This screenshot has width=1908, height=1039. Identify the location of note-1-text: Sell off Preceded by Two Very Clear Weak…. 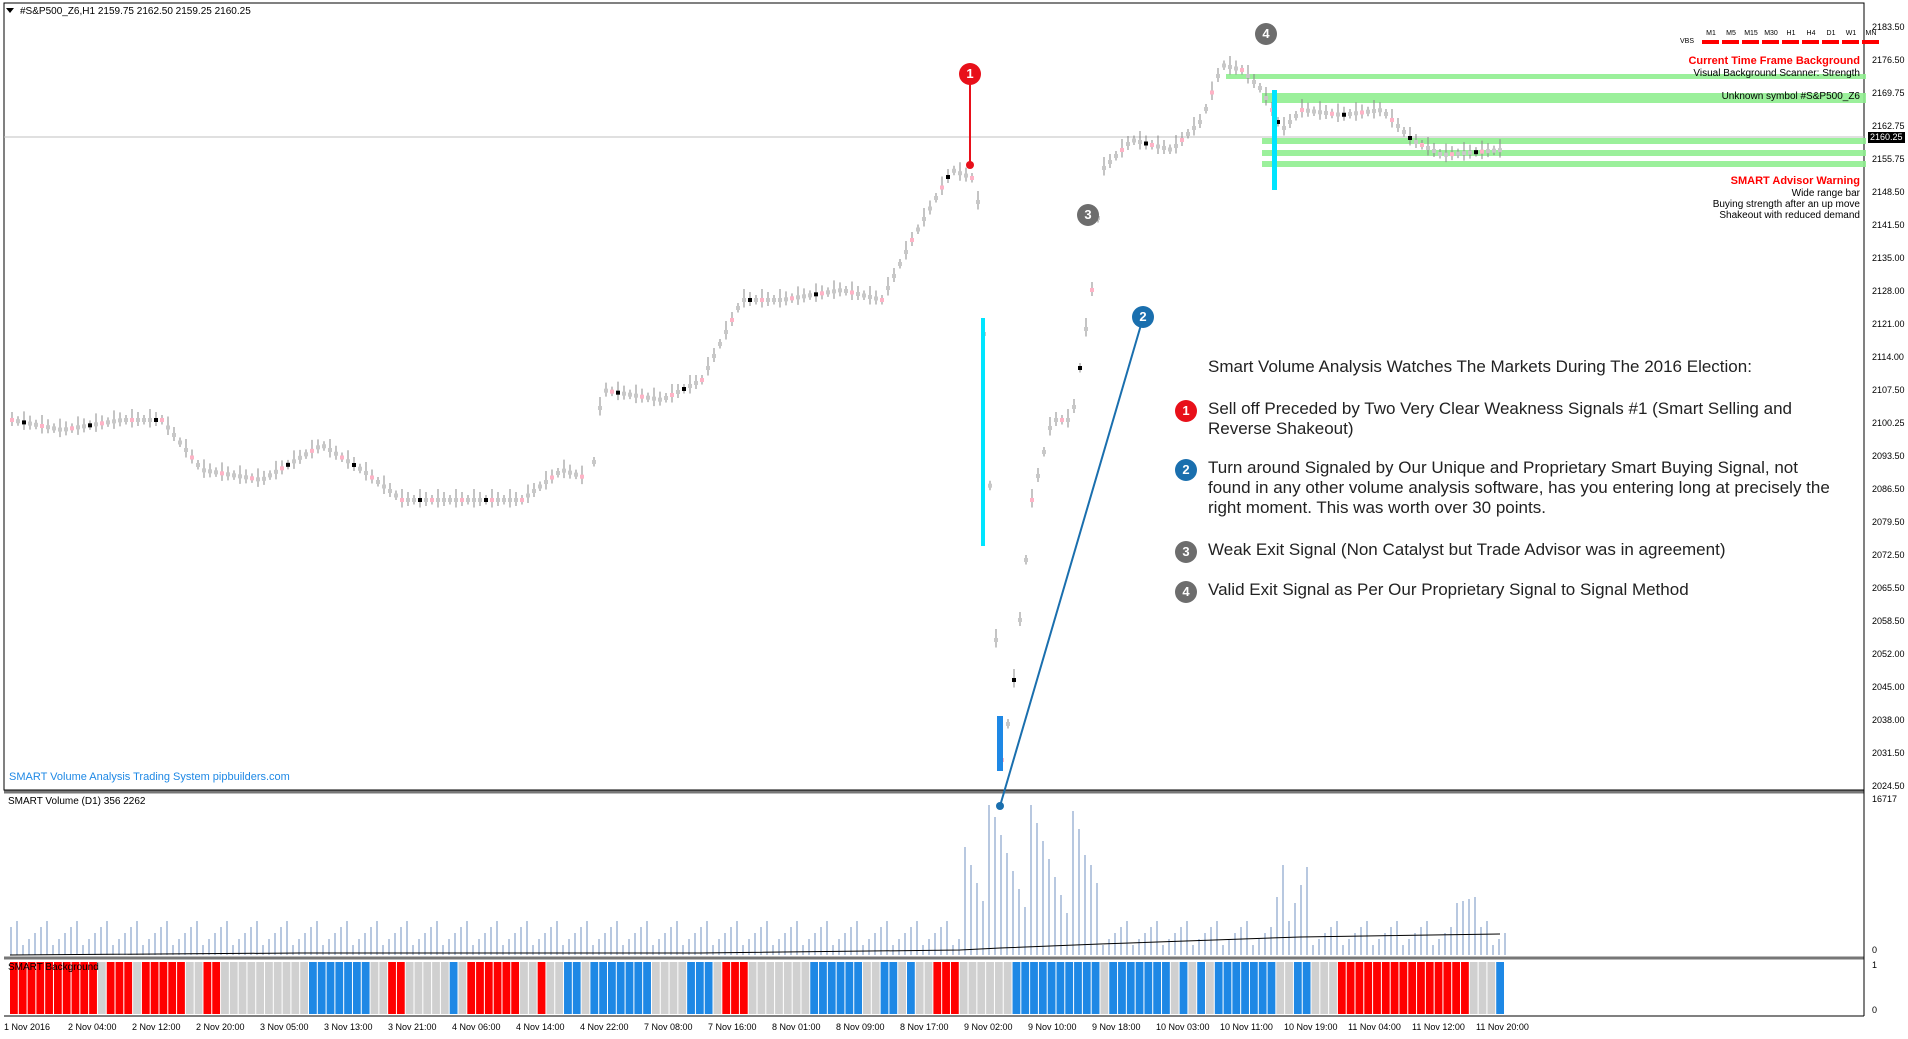
(1500, 418).